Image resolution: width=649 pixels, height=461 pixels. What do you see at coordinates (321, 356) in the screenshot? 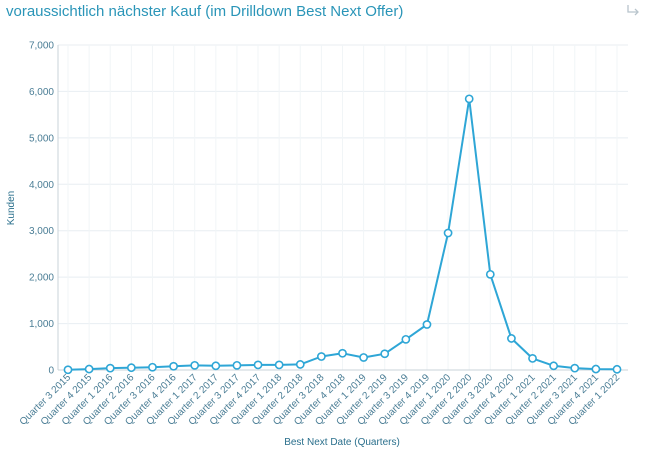
I see `data-point: Quarter 3 2018: 290` at bounding box center [321, 356].